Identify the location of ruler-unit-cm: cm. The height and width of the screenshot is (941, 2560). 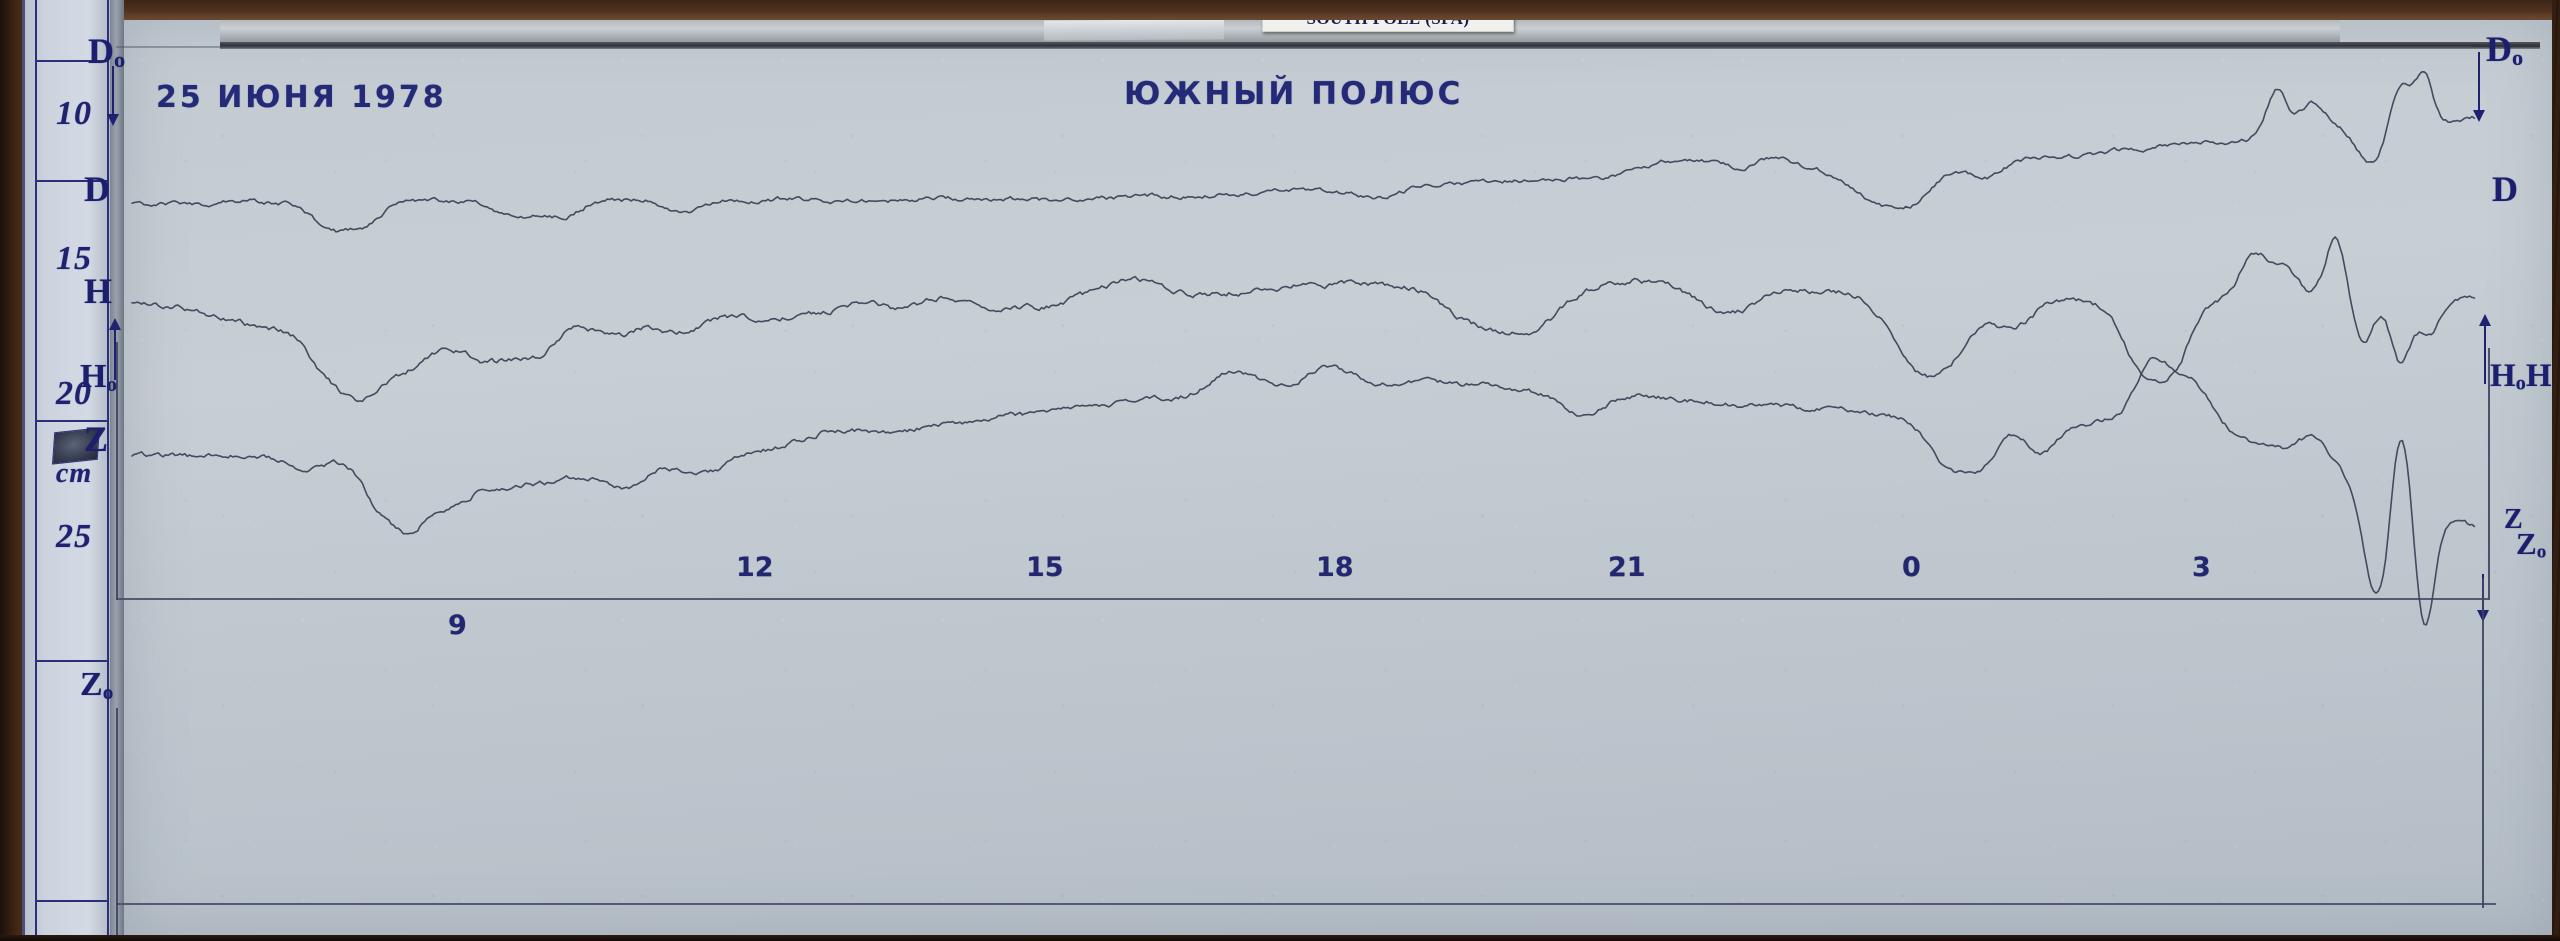
(74, 473).